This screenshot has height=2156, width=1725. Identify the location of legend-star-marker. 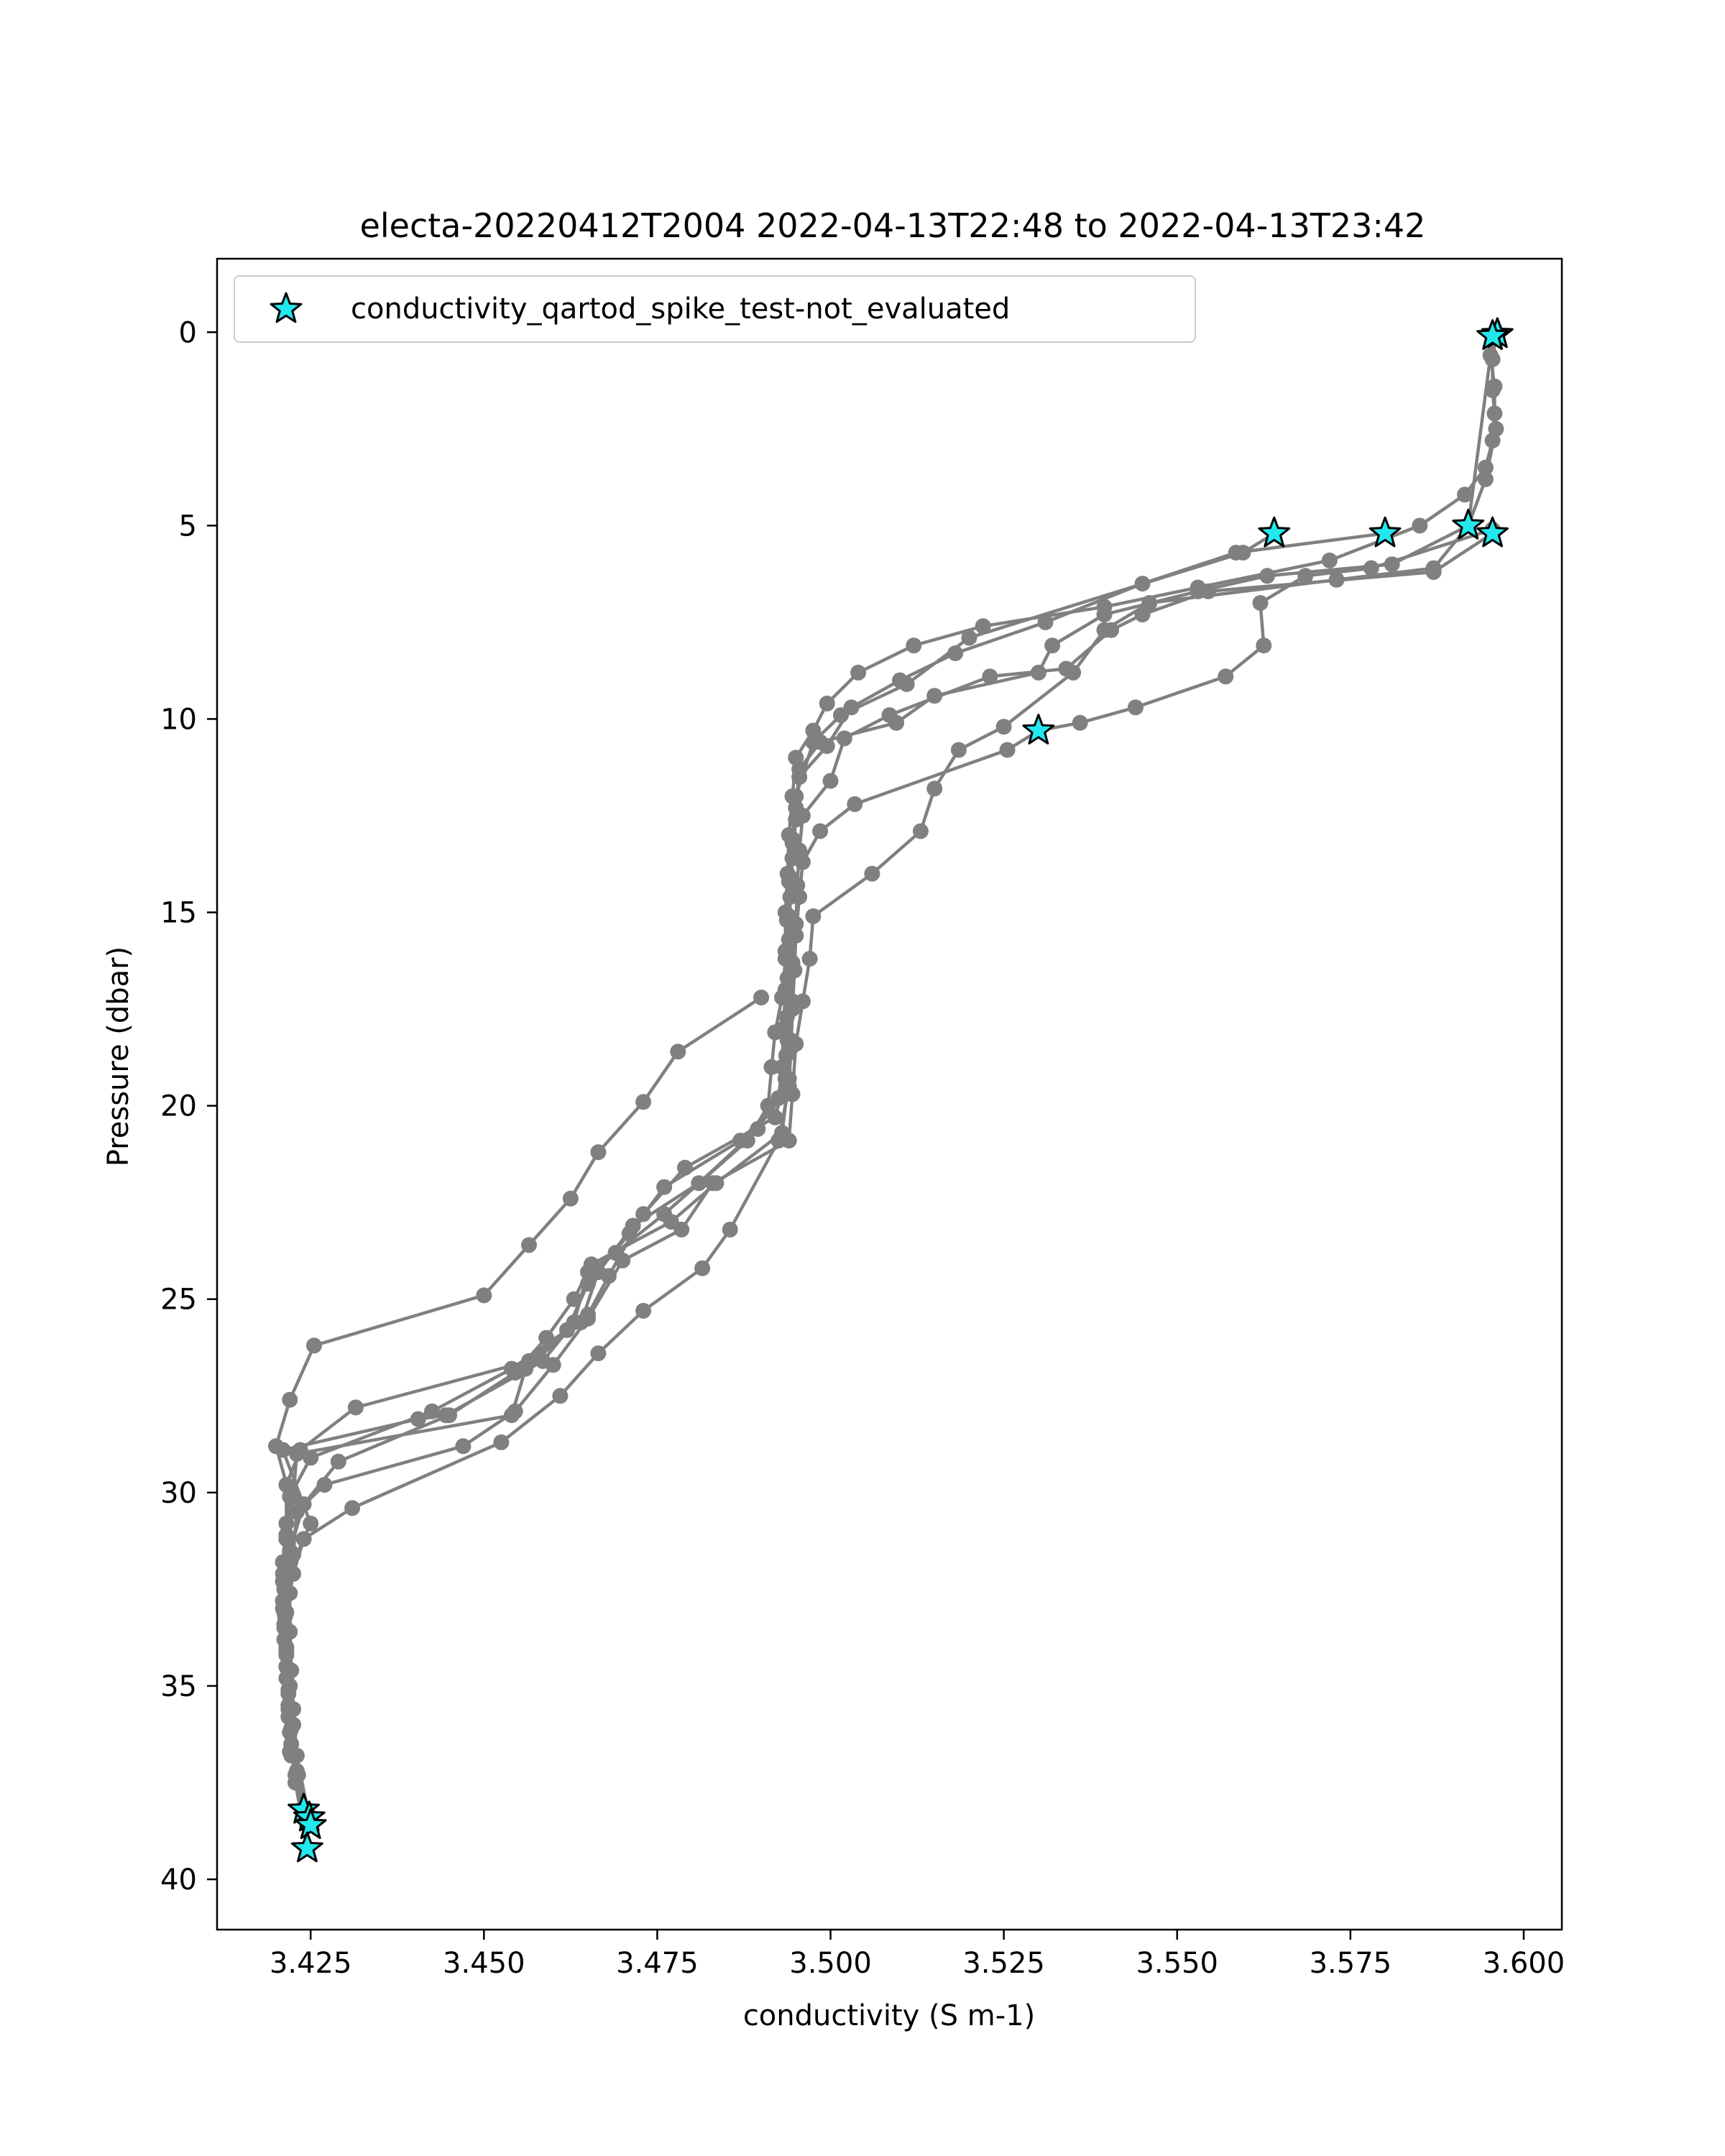
(286, 307).